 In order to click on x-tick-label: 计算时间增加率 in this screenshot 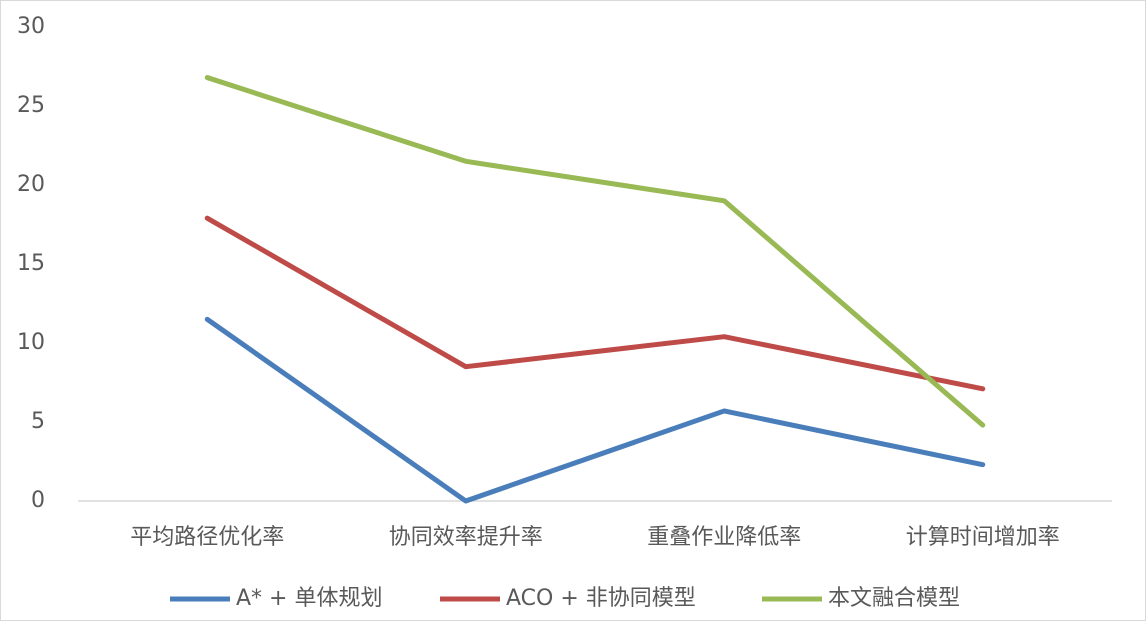, I will do `click(983, 537)`.